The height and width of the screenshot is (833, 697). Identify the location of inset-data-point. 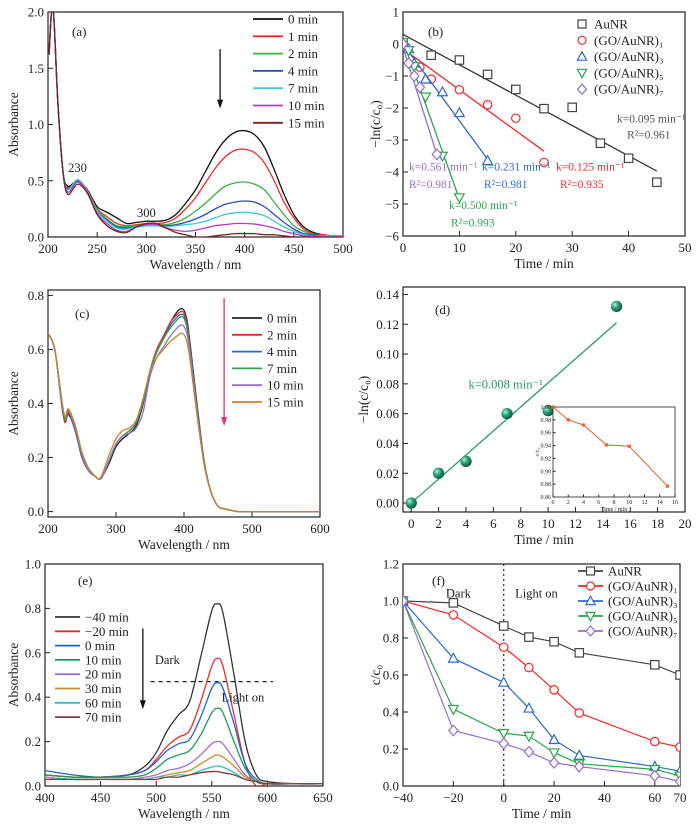
(583, 425).